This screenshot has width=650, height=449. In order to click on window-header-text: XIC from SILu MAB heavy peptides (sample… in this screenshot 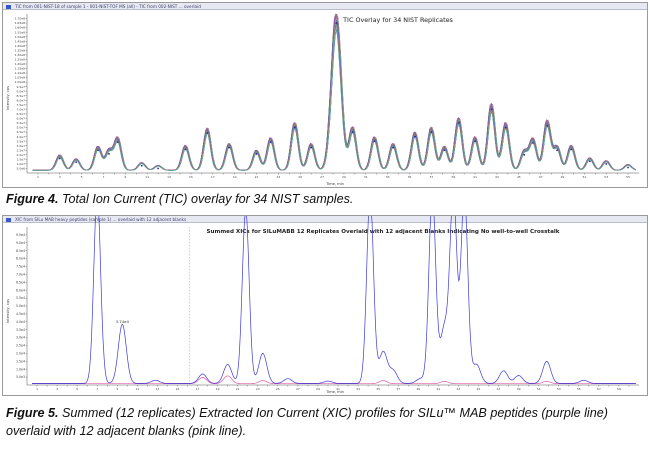, I will do `click(101, 219)`.